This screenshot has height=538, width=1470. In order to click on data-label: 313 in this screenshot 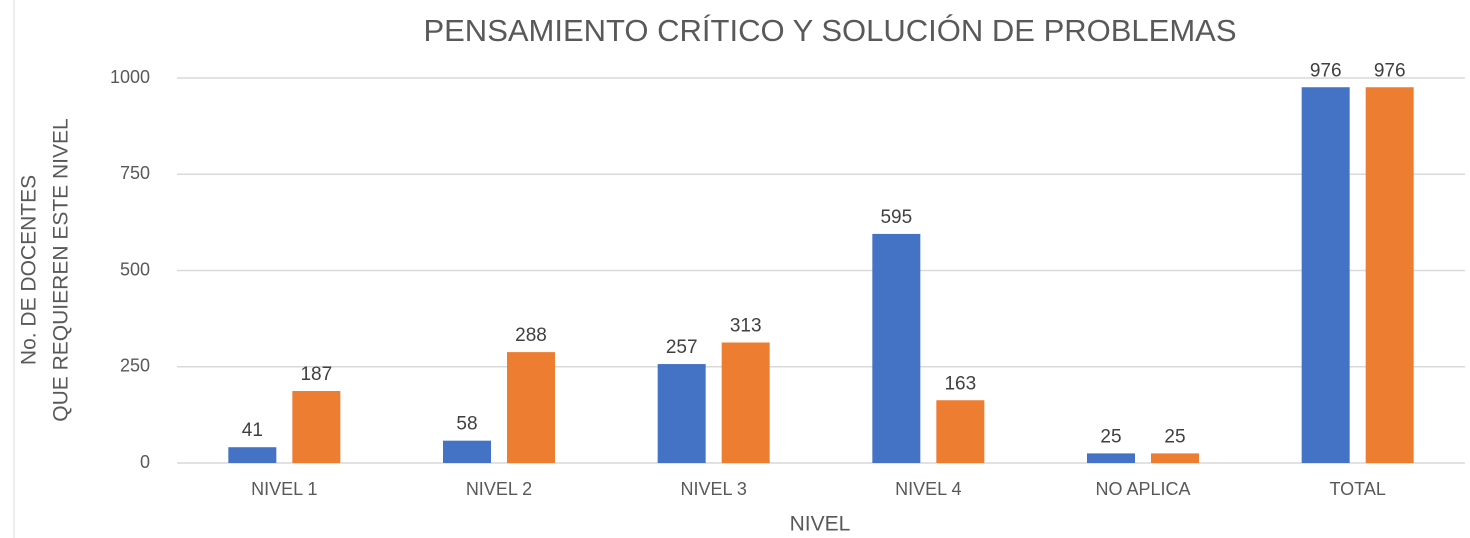, I will do `click(746, 326)`.